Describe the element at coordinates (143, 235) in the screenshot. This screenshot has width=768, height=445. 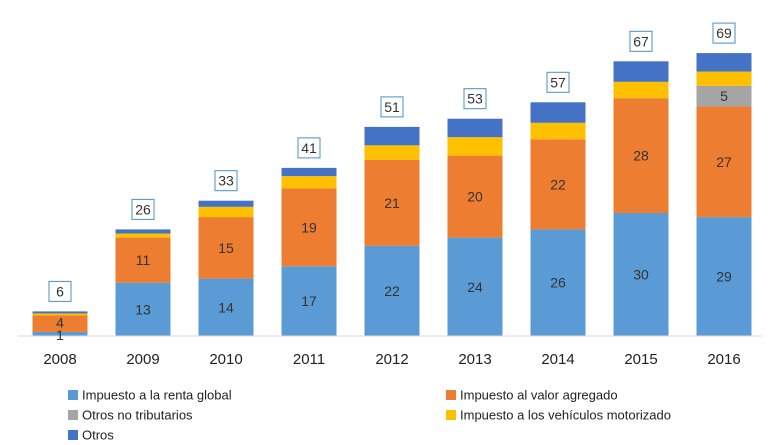
I see `bar-segment-2009-s3` at that location.